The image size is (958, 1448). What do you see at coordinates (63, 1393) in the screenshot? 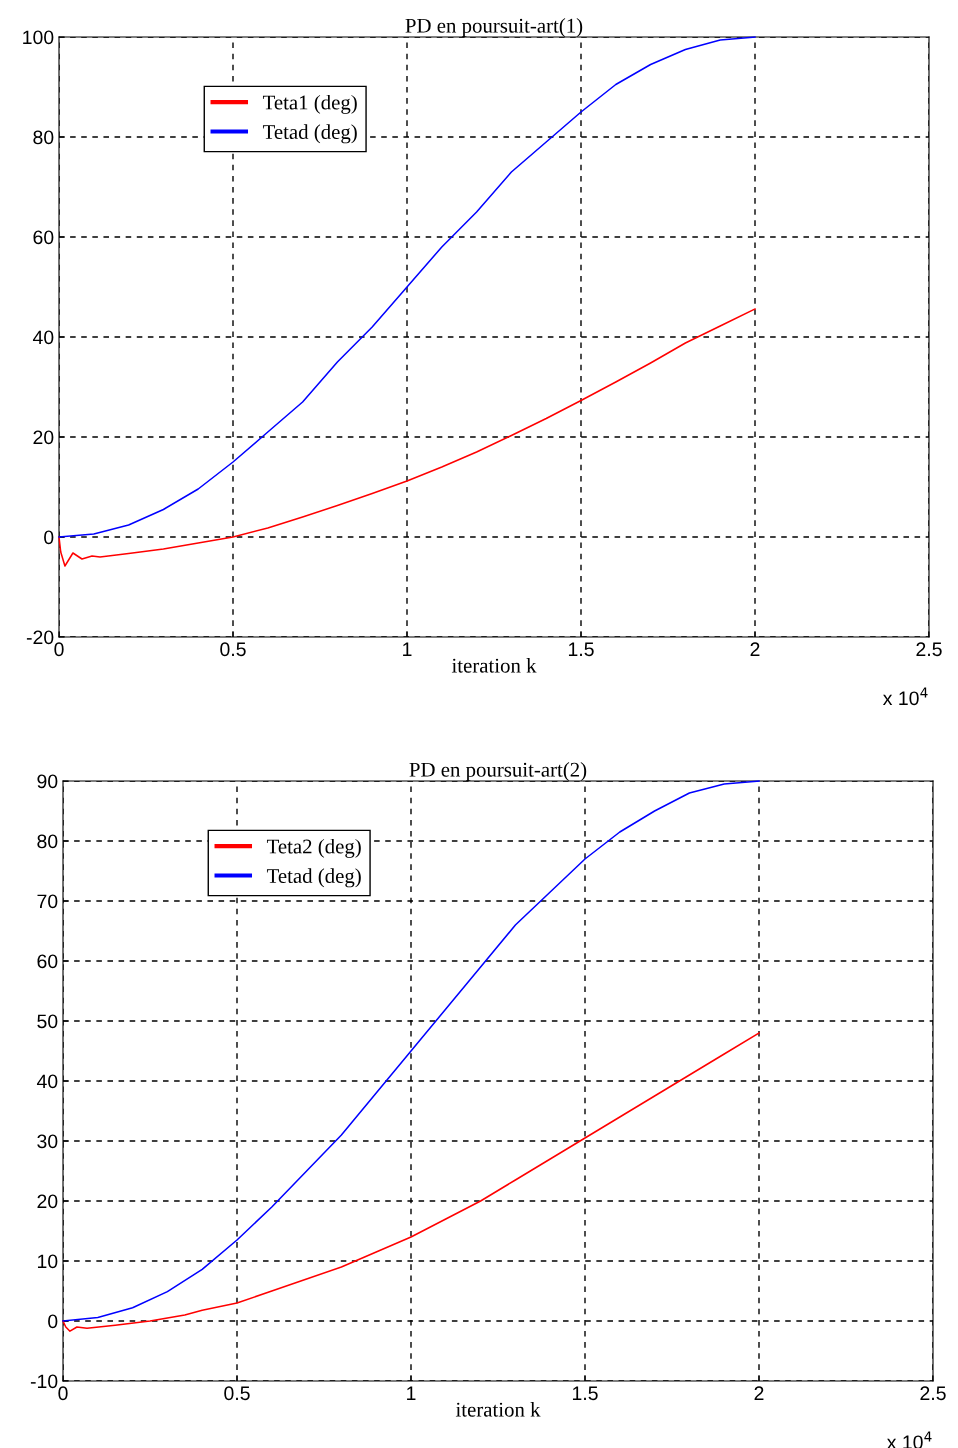
I see `x-tick-label: 0` at bounding box center [63, 1393].